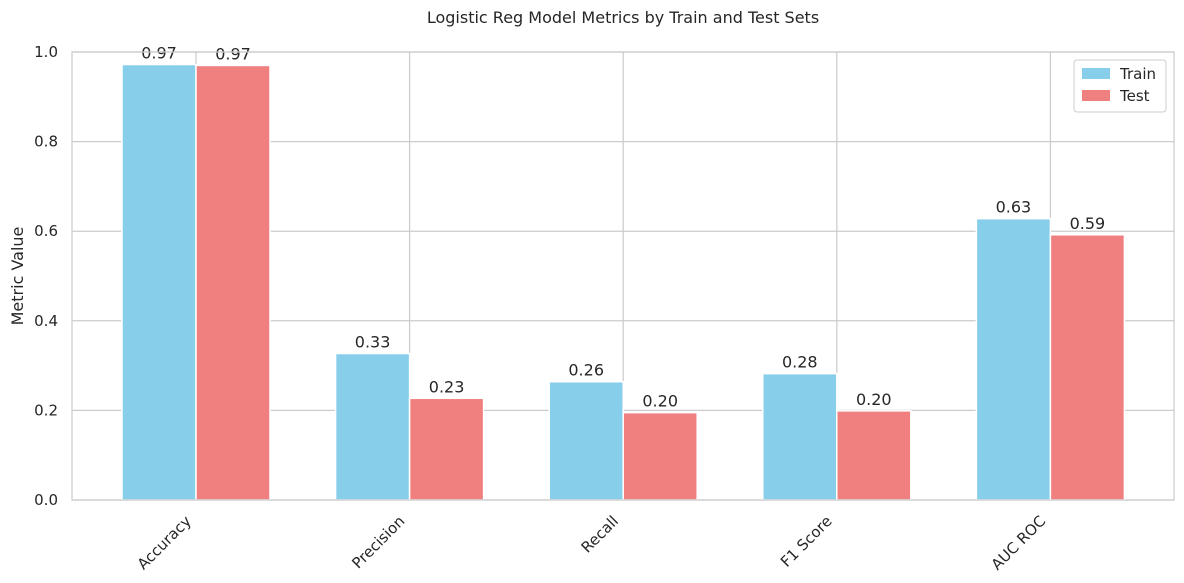 The width and height of the screenshot is (1184, 583). I want to click on bar-test-recall, so click(660, 456).